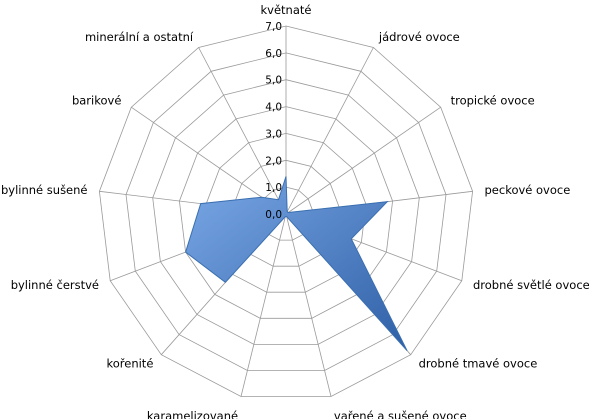 This screenshot has height=419, width=589. Describe the element at coordinates (273, 81) in the screenshot. I see `tick-label: 5,0` at that location.